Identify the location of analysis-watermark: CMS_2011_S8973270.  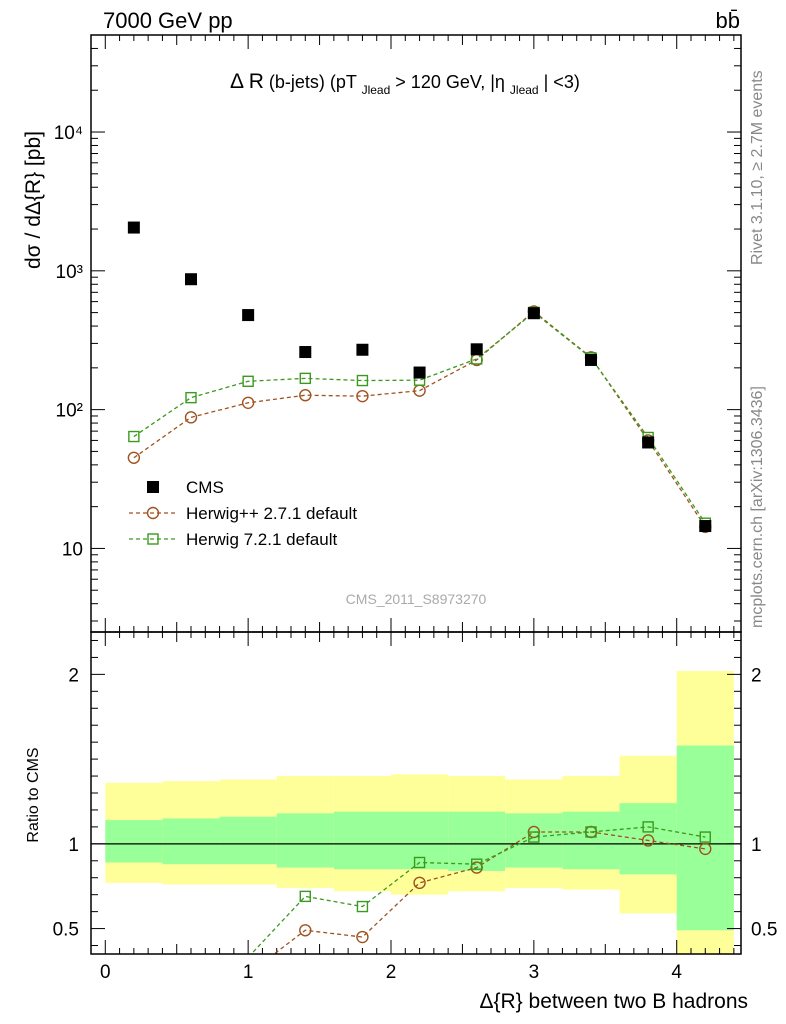
(416, 599).